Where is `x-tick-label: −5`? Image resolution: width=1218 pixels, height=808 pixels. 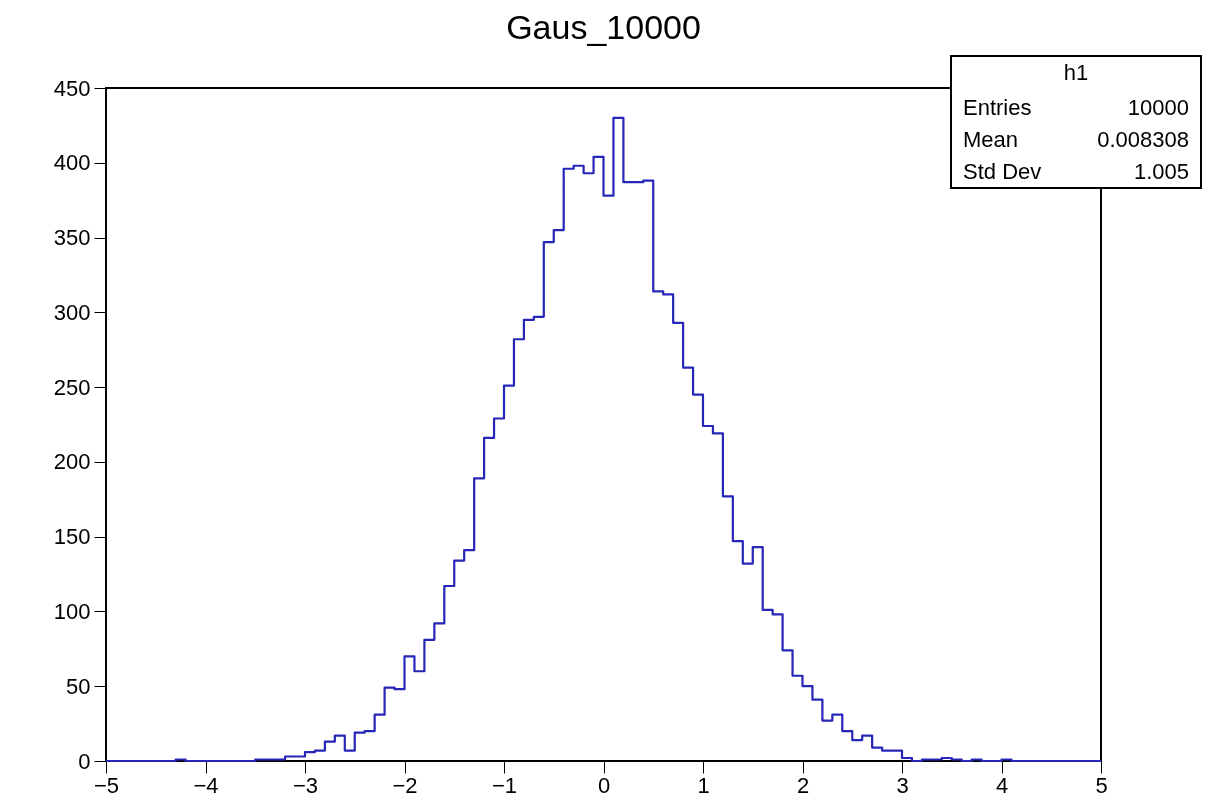 x-tick-label: −5 is located at coordinates (106, 785).